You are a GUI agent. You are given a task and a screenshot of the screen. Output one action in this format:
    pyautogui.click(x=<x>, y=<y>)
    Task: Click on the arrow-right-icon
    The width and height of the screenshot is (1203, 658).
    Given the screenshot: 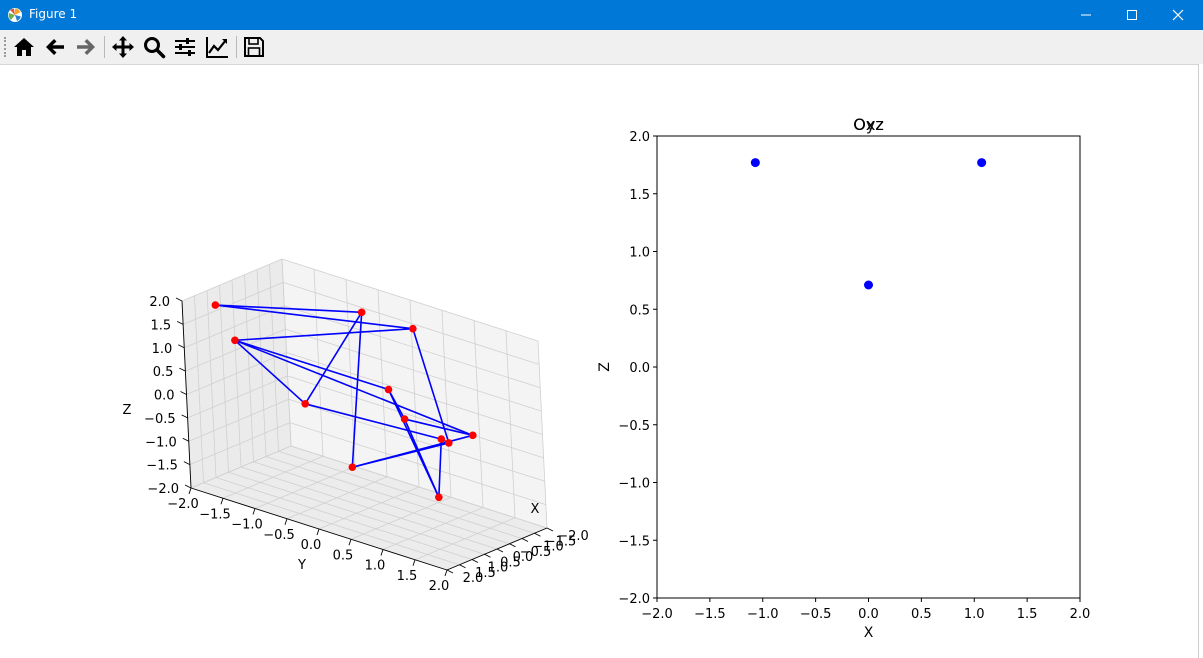 What is the action you would take?
    pyautogui.click(x=86, y=47)
    